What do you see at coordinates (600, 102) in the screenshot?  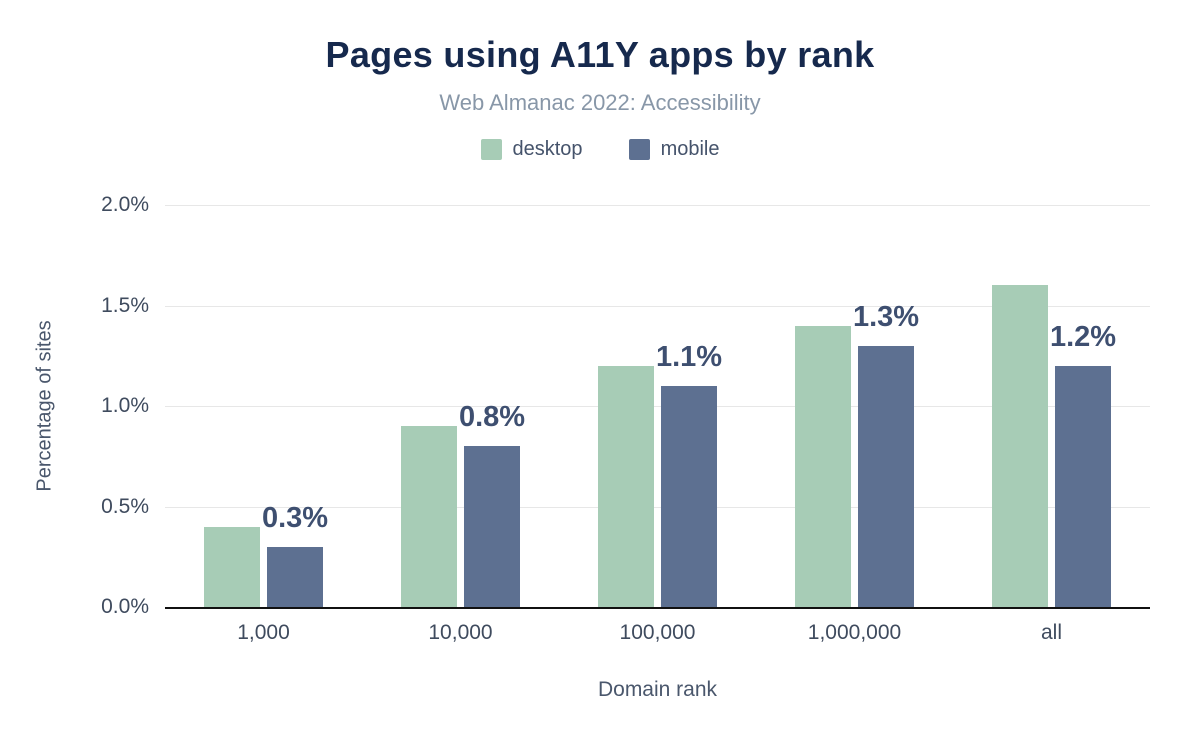 I see `chart-subtitle: Web Almanac 2022: Accessibility` at bounding box center [600, 102].